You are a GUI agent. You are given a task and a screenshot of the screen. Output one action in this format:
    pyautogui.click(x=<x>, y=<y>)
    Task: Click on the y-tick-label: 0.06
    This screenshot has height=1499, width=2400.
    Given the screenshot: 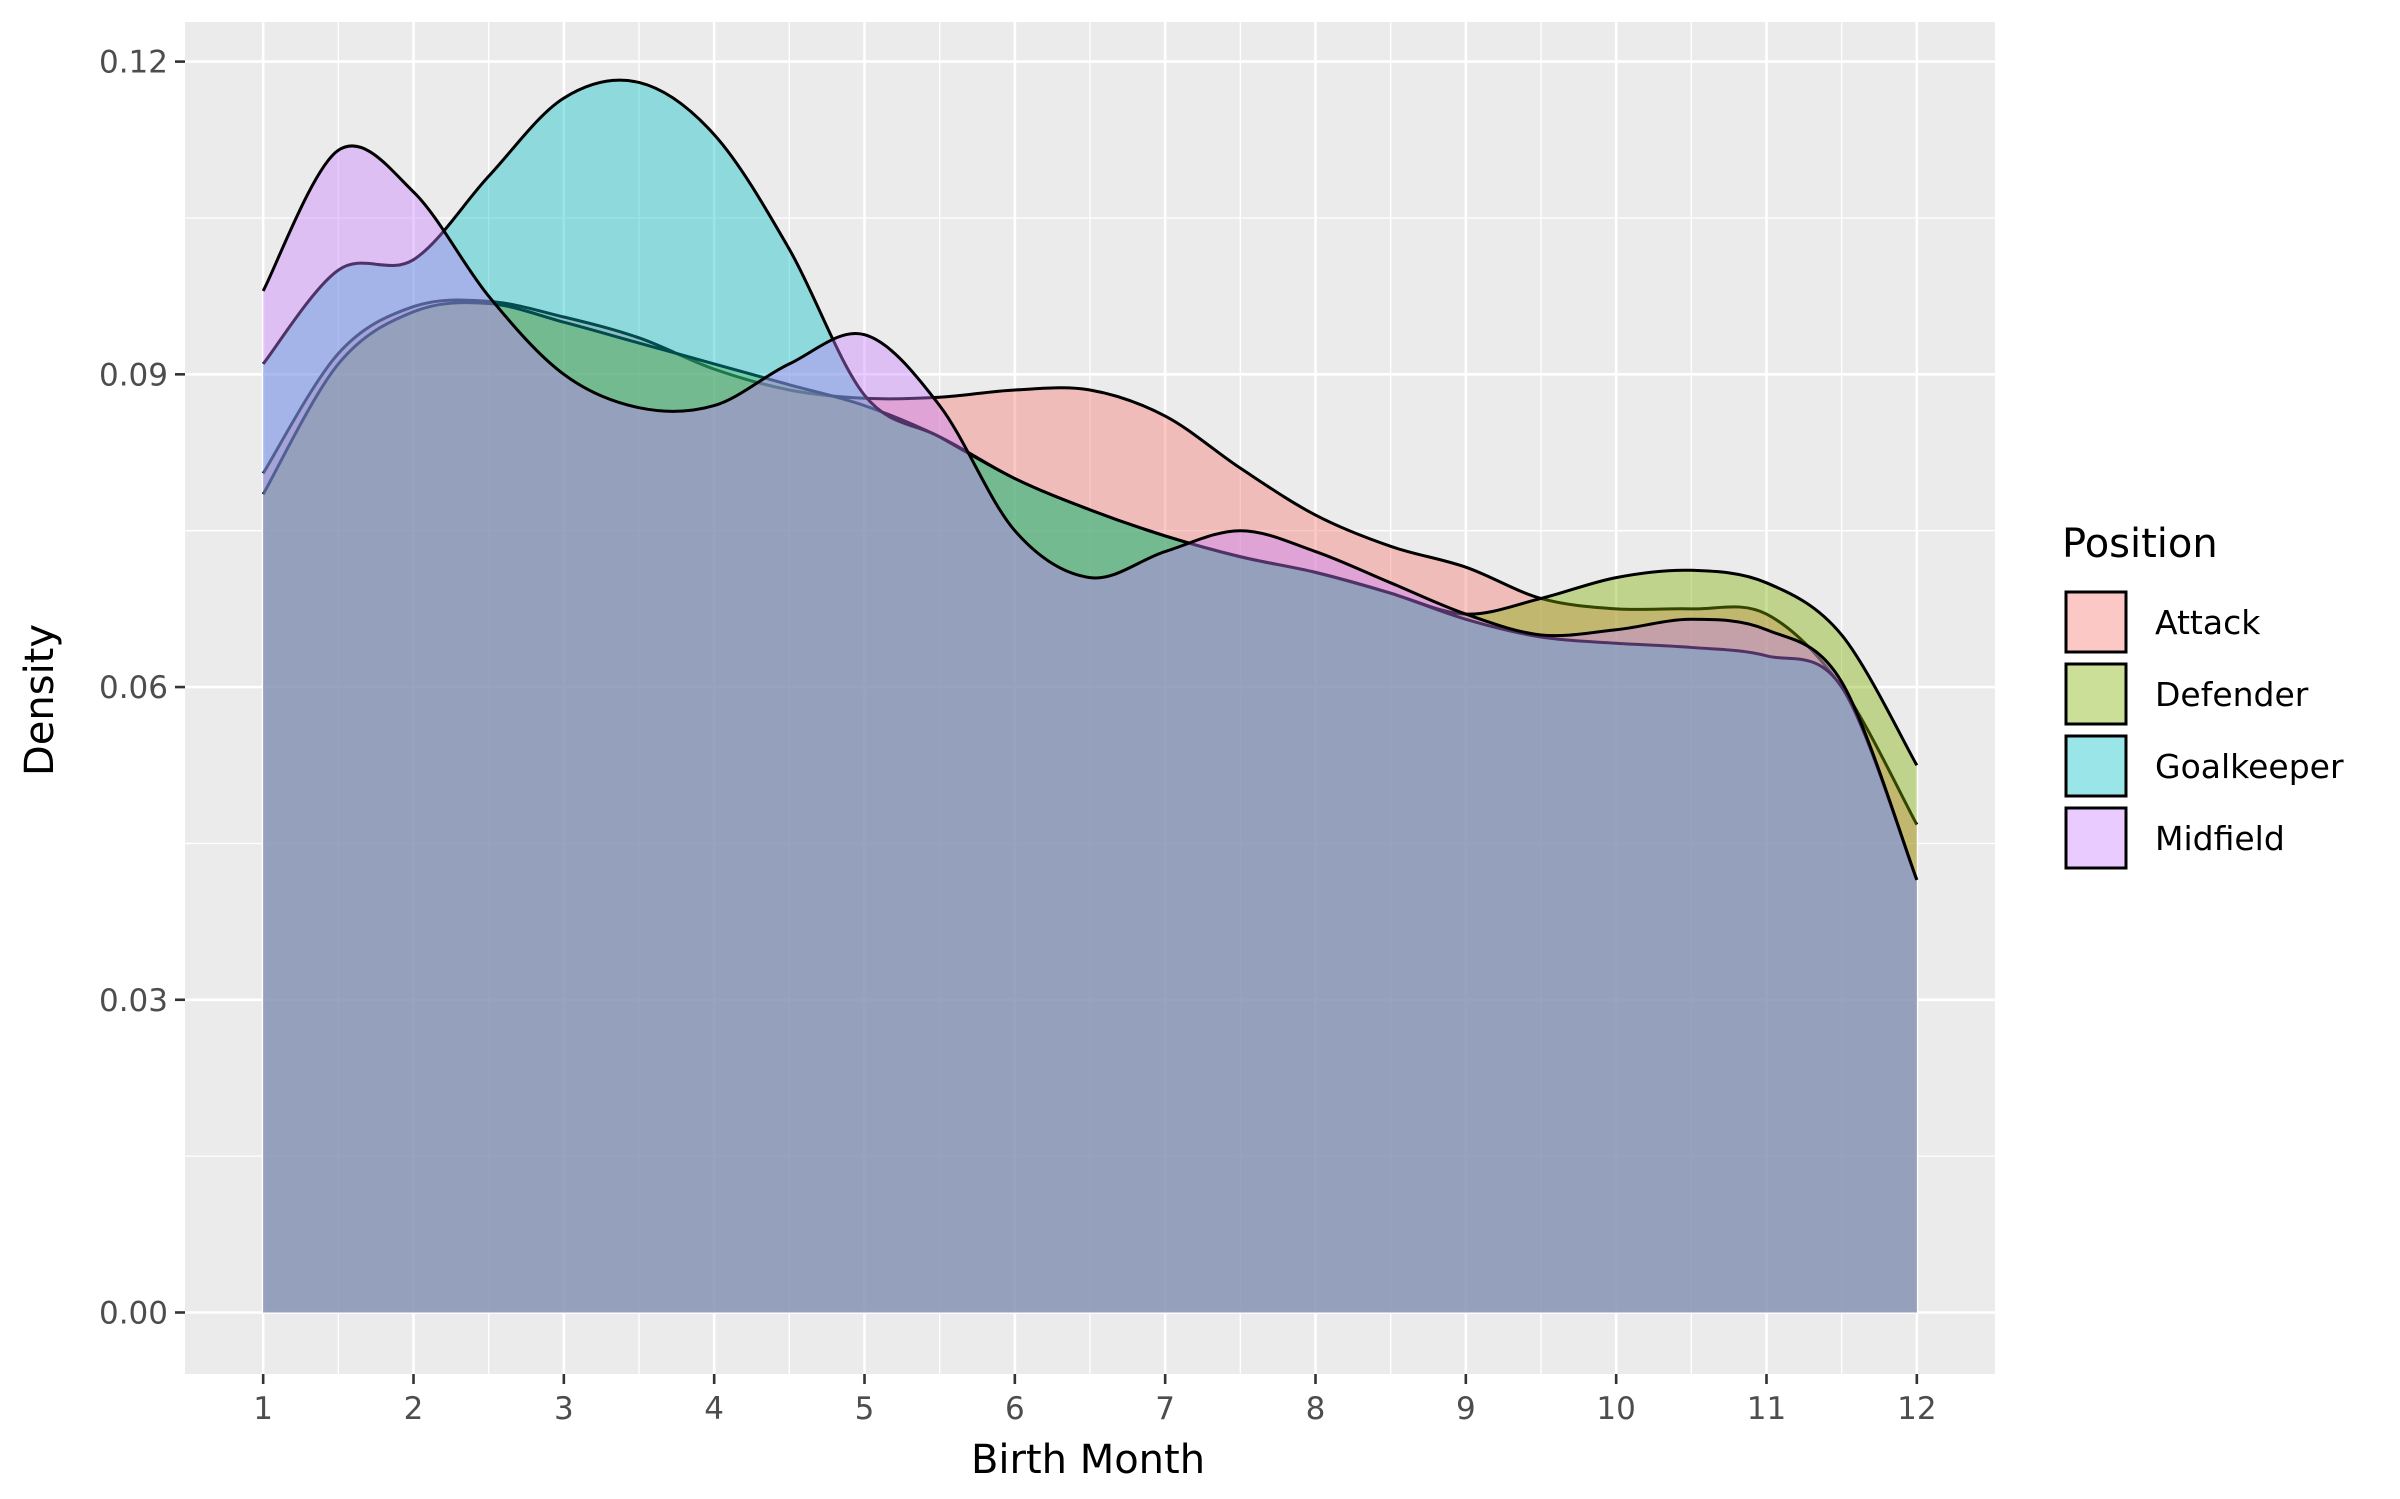 What is the action you would take?
    pyautogui.click(x=133, y=688)
    